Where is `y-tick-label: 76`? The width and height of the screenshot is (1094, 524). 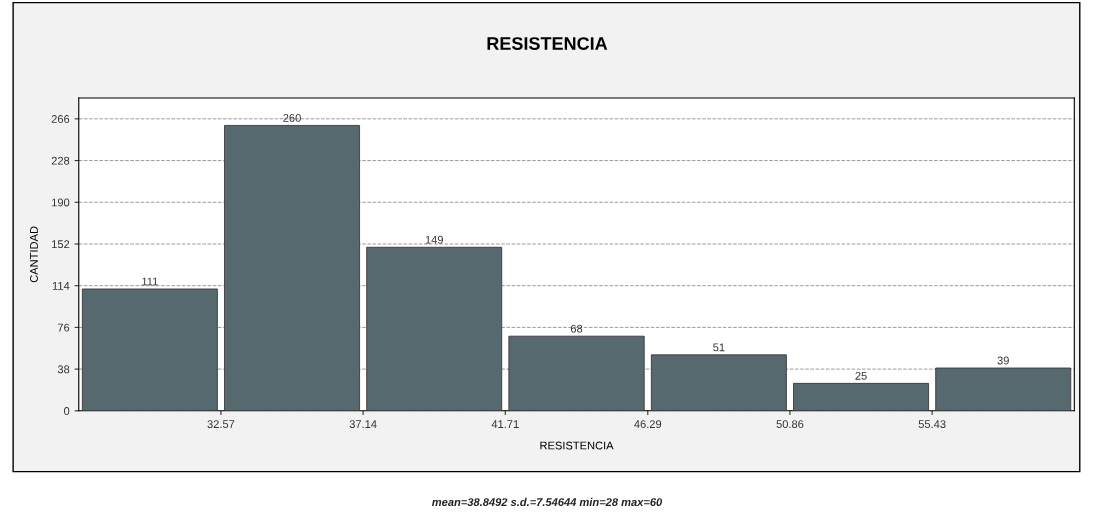 y-tick-label: 76 is located at coordinates (63, 327).